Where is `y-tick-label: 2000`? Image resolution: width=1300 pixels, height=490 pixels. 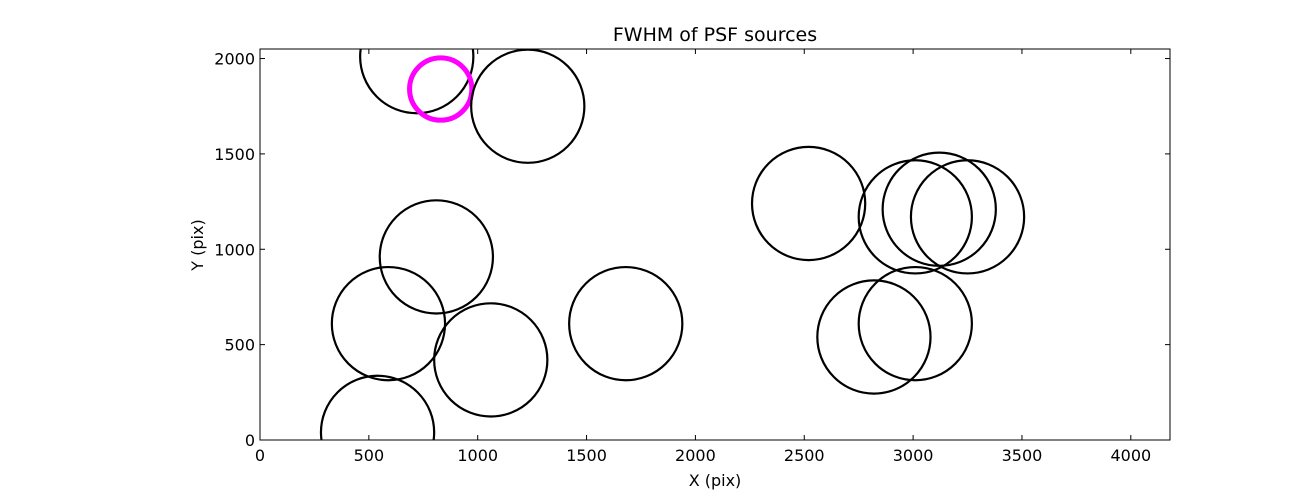 y-tick-label: 2000 is located at coordinates (234, 59).